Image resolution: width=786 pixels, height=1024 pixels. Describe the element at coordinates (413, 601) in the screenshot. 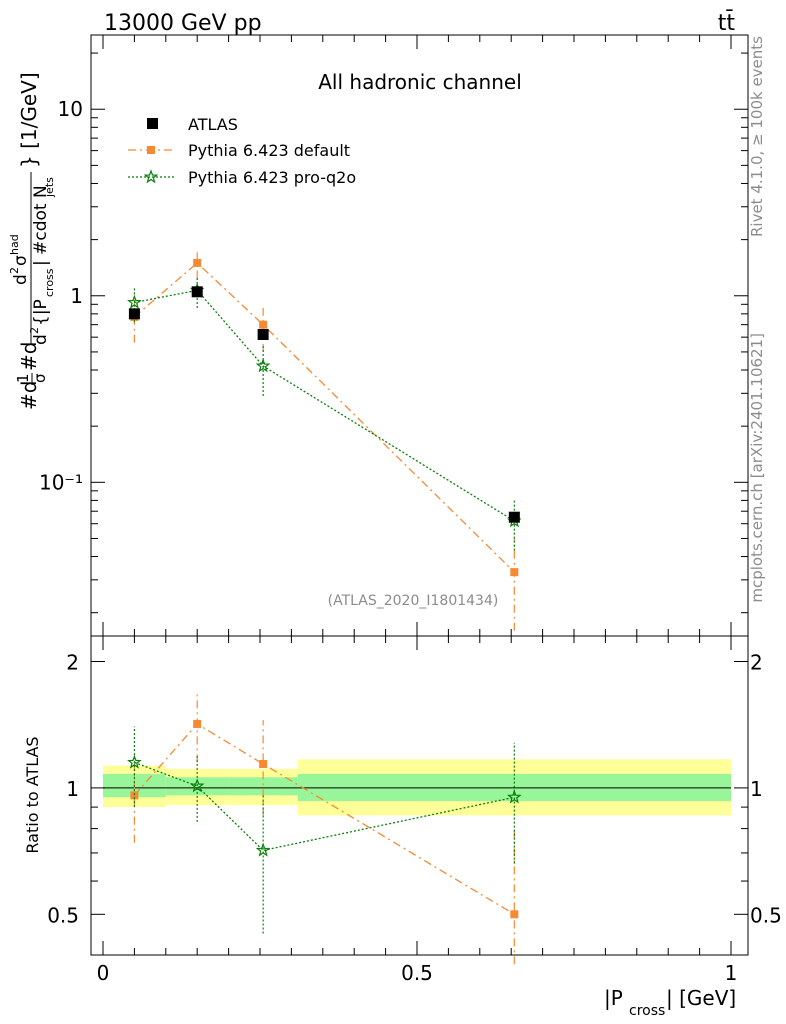

I see `analysis-id-label: (ATLAS_2020_I1801434)` at that location.